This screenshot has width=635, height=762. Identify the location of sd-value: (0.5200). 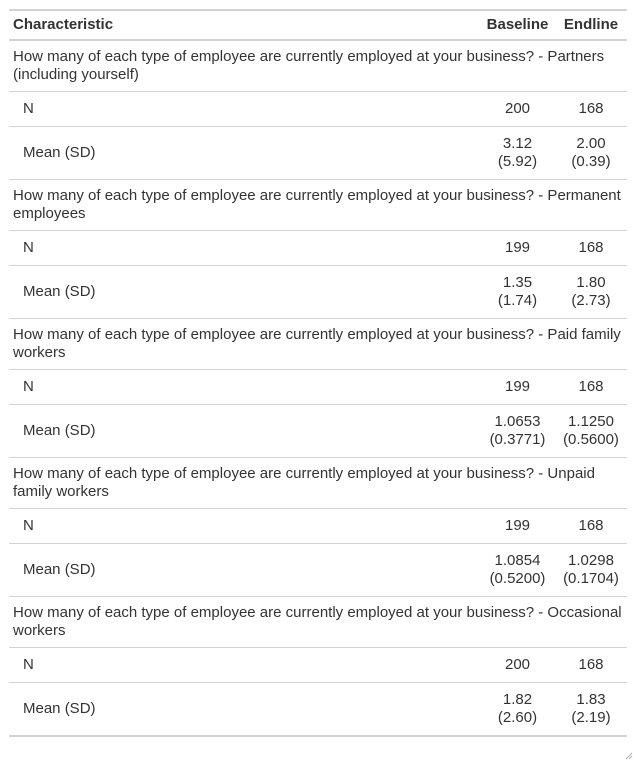
(517, 578).